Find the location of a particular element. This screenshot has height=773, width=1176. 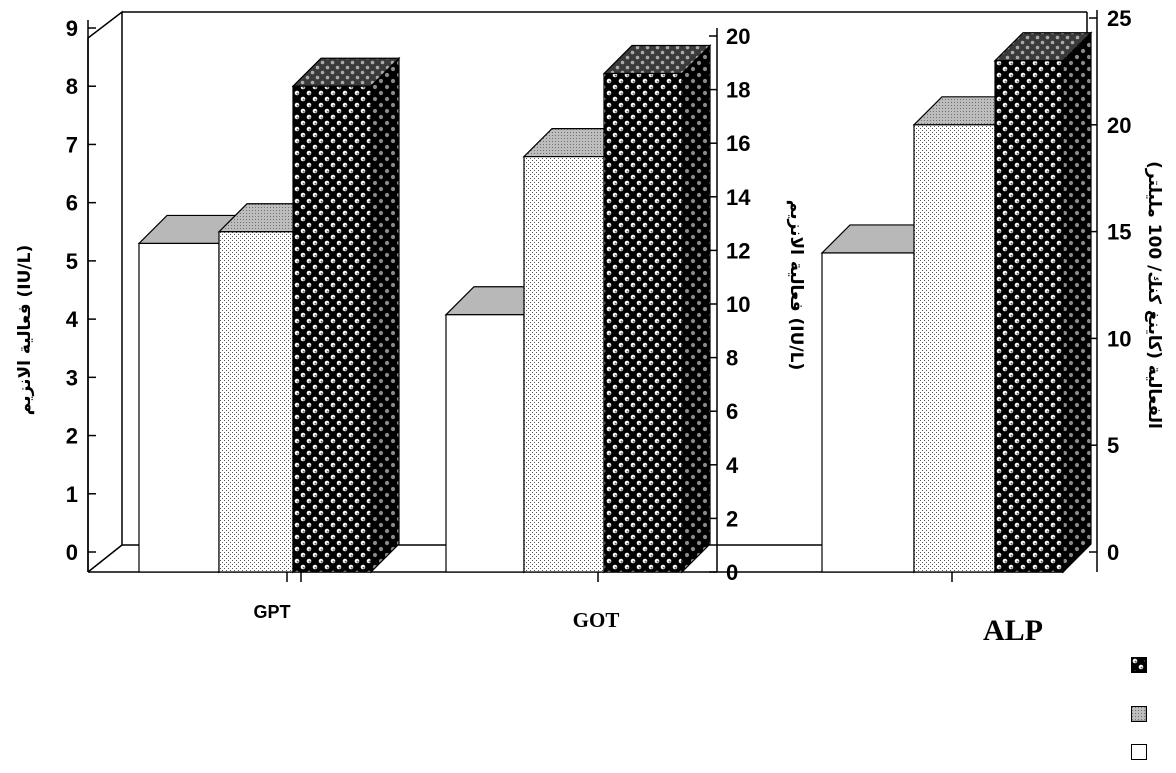

back-wall-edge is located at coordinates (105, 291).